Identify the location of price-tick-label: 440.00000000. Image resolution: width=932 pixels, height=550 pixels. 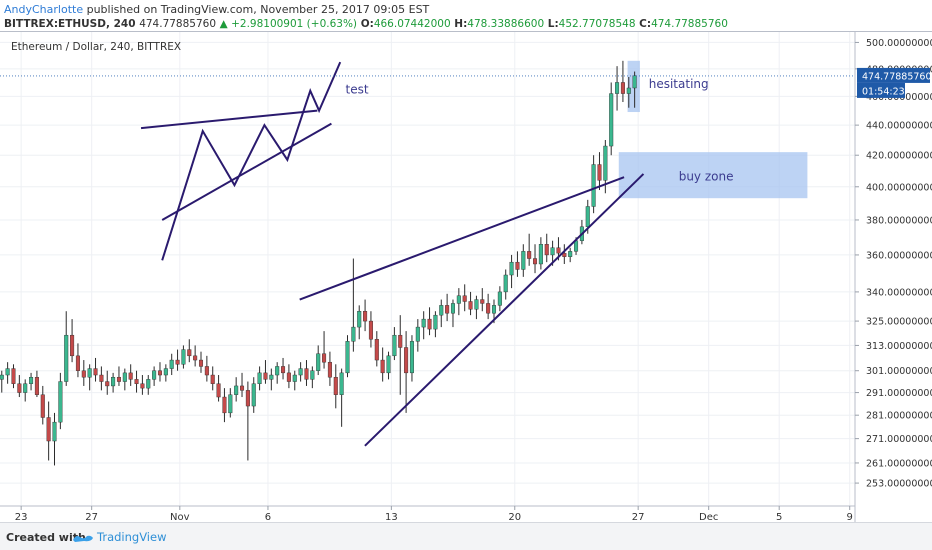
(899, 126).